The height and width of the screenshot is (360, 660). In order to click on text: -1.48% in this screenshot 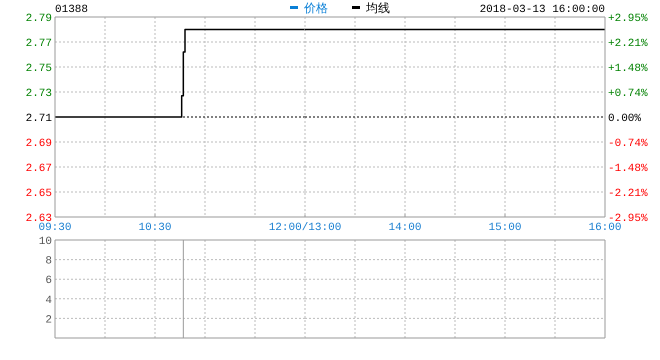, I will do `click(628, 169)`.